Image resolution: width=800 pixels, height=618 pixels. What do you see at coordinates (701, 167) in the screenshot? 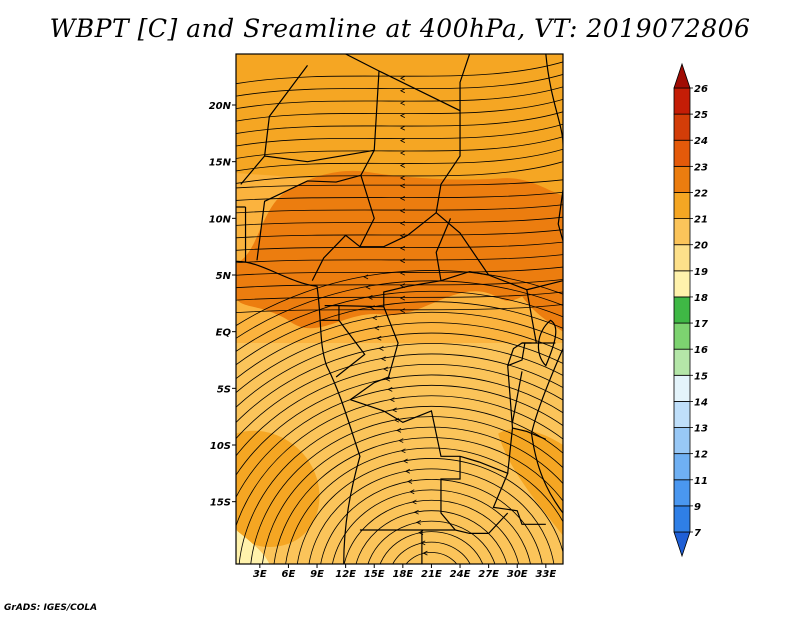
I see `colorbar-label: 23` at bounding box center [701, 167].